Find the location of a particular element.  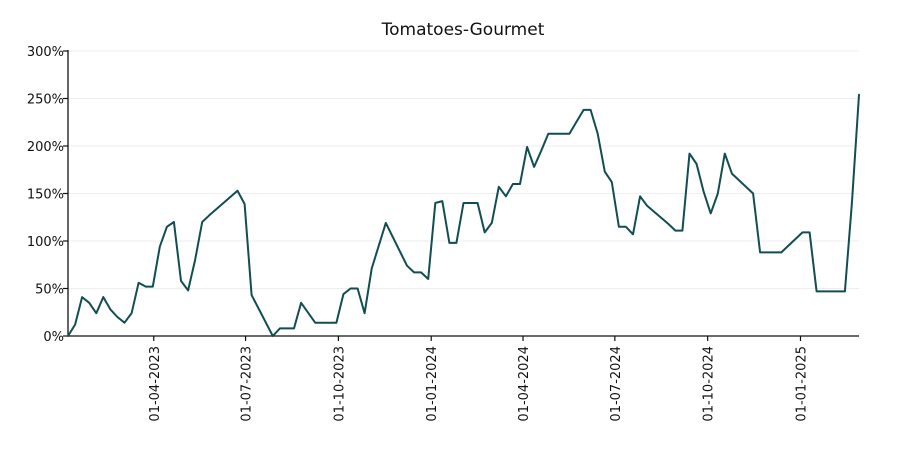

y-tick-label: 50% is located at coordinates (49, 290).